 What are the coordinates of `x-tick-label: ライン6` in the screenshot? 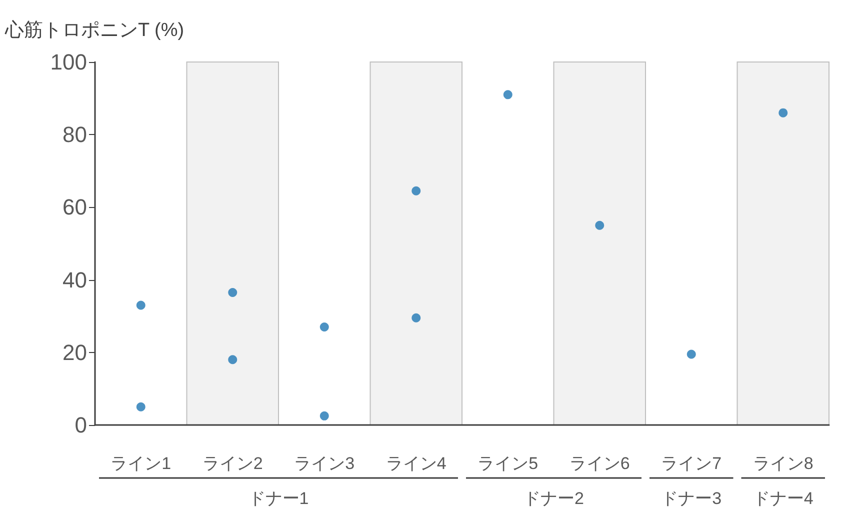 It's located at (599, 463).